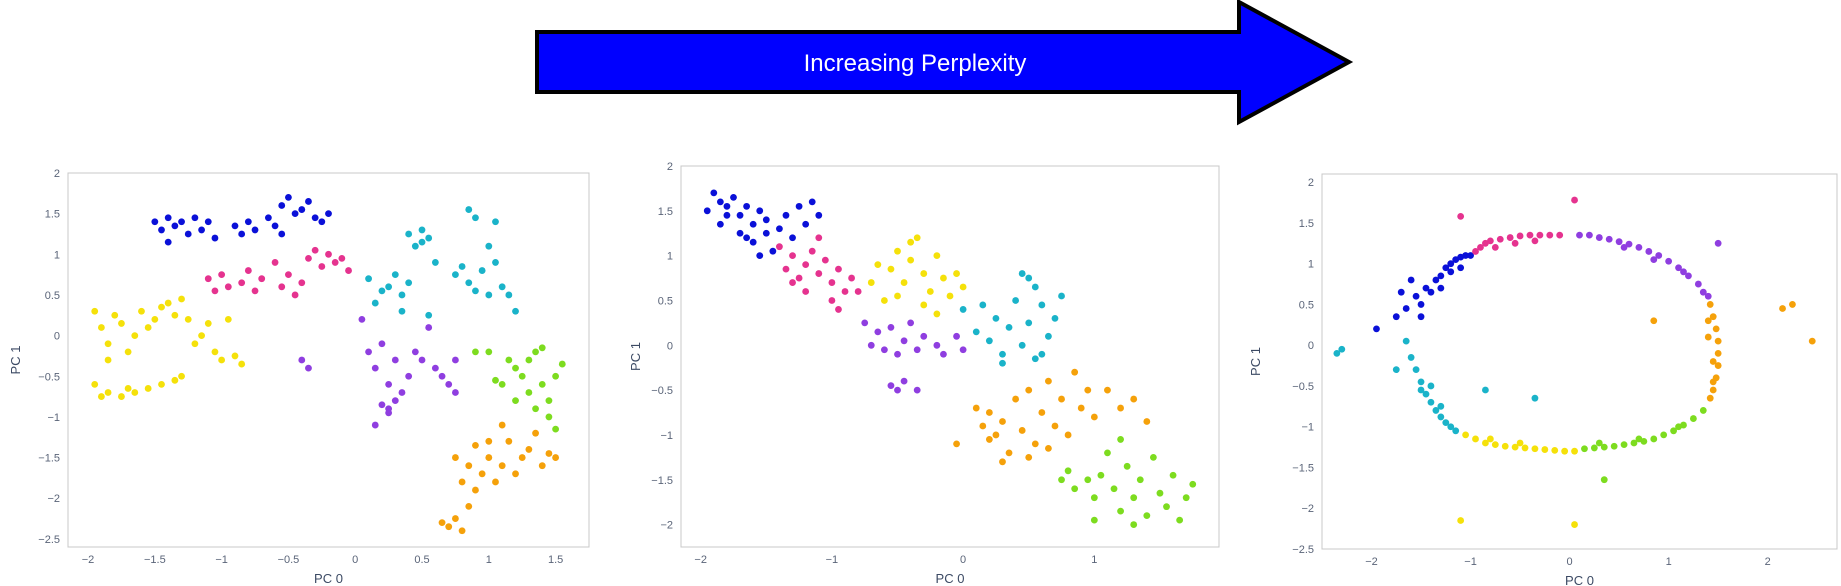  I want to click on y-tick-label: −2.5, so click(49, 540).